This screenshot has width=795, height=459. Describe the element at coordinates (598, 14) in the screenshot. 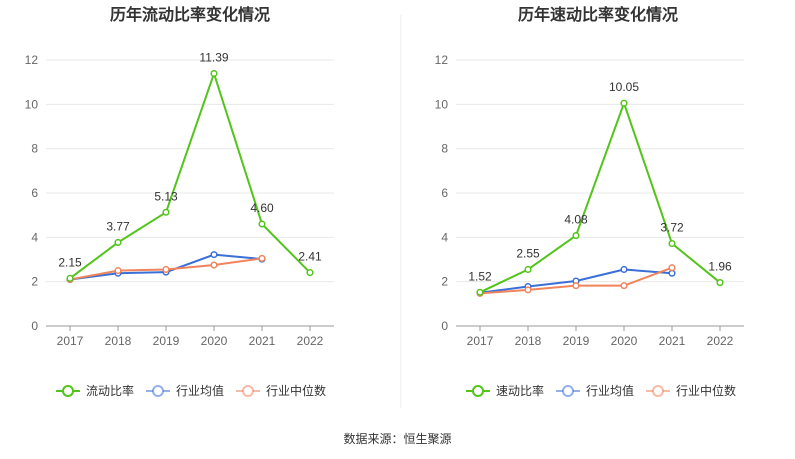

I see `chart-title: 历年速动比率变化情况` at that location.